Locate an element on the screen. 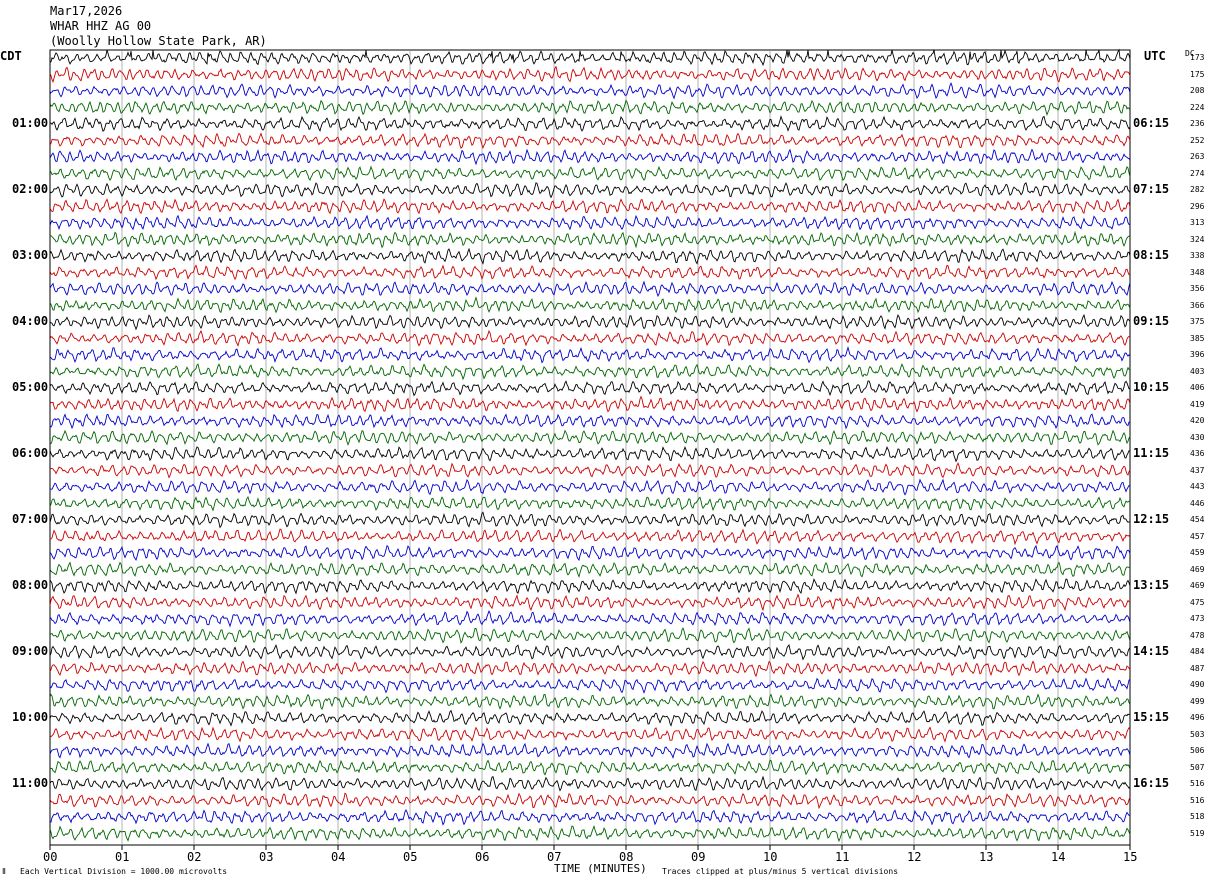 The width and height of the screenshot is (1210, 886). dc-offset-label: 356 is located at coordinates (1197, 288).